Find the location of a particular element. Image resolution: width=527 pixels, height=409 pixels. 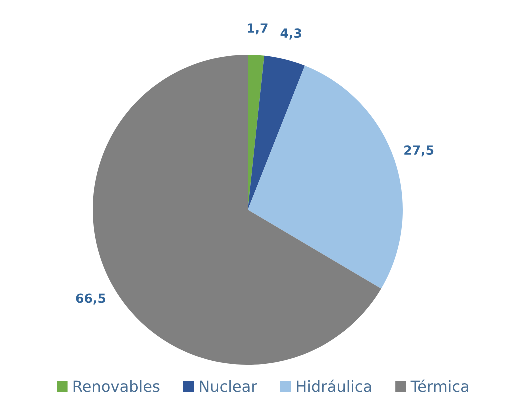

legend-label: Térmica is located at coordinates (439, 386).